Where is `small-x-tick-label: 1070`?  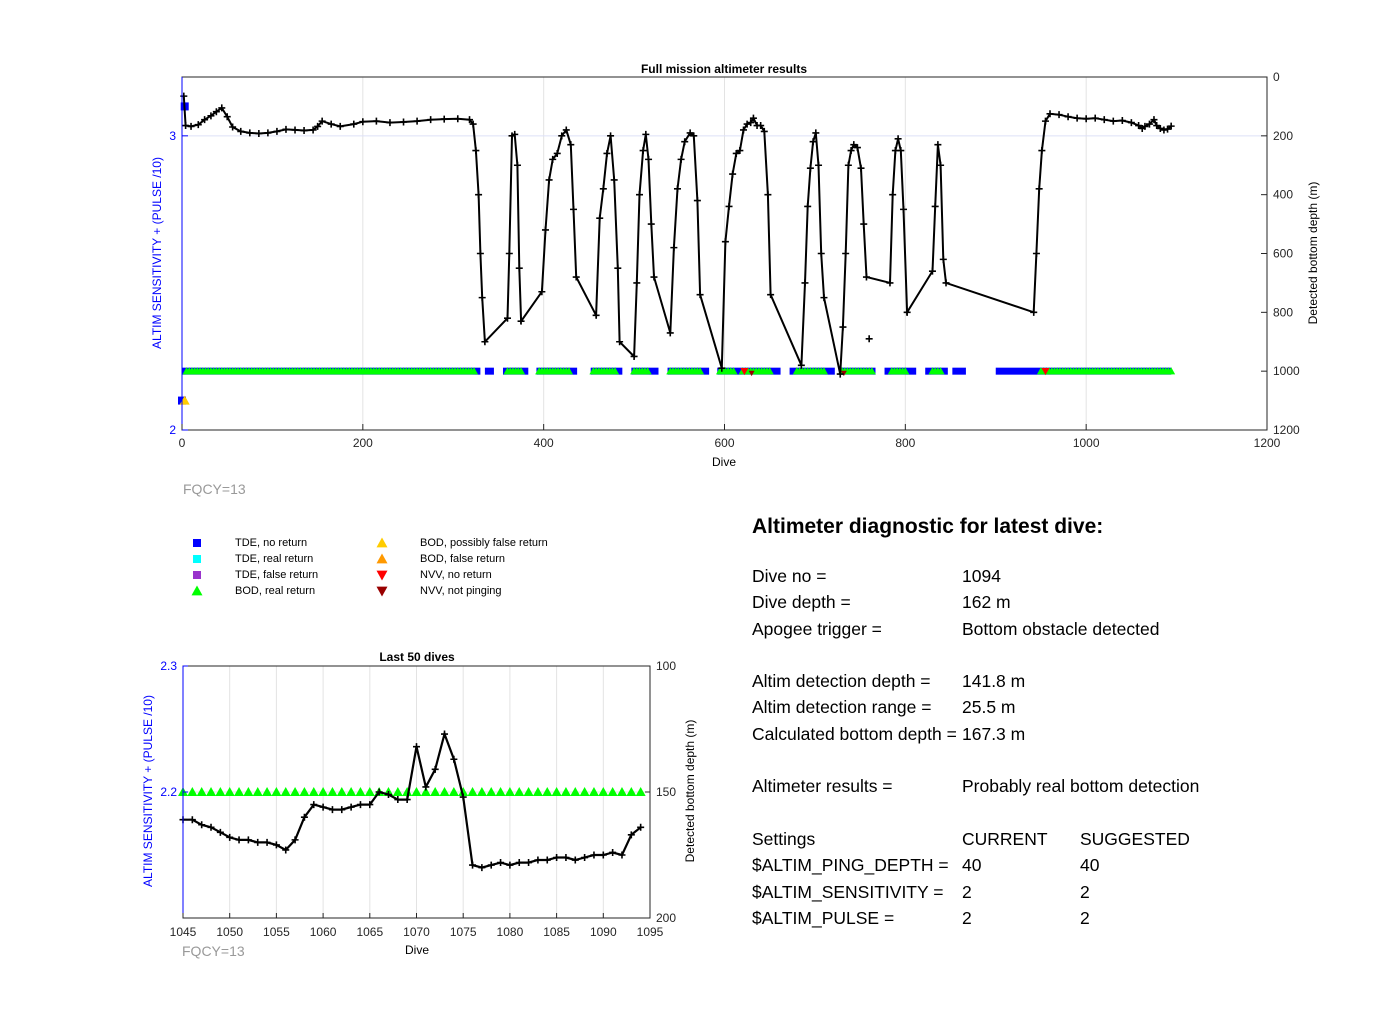 small-x-tick-label: 1070 is located at coordinates (416, 932).